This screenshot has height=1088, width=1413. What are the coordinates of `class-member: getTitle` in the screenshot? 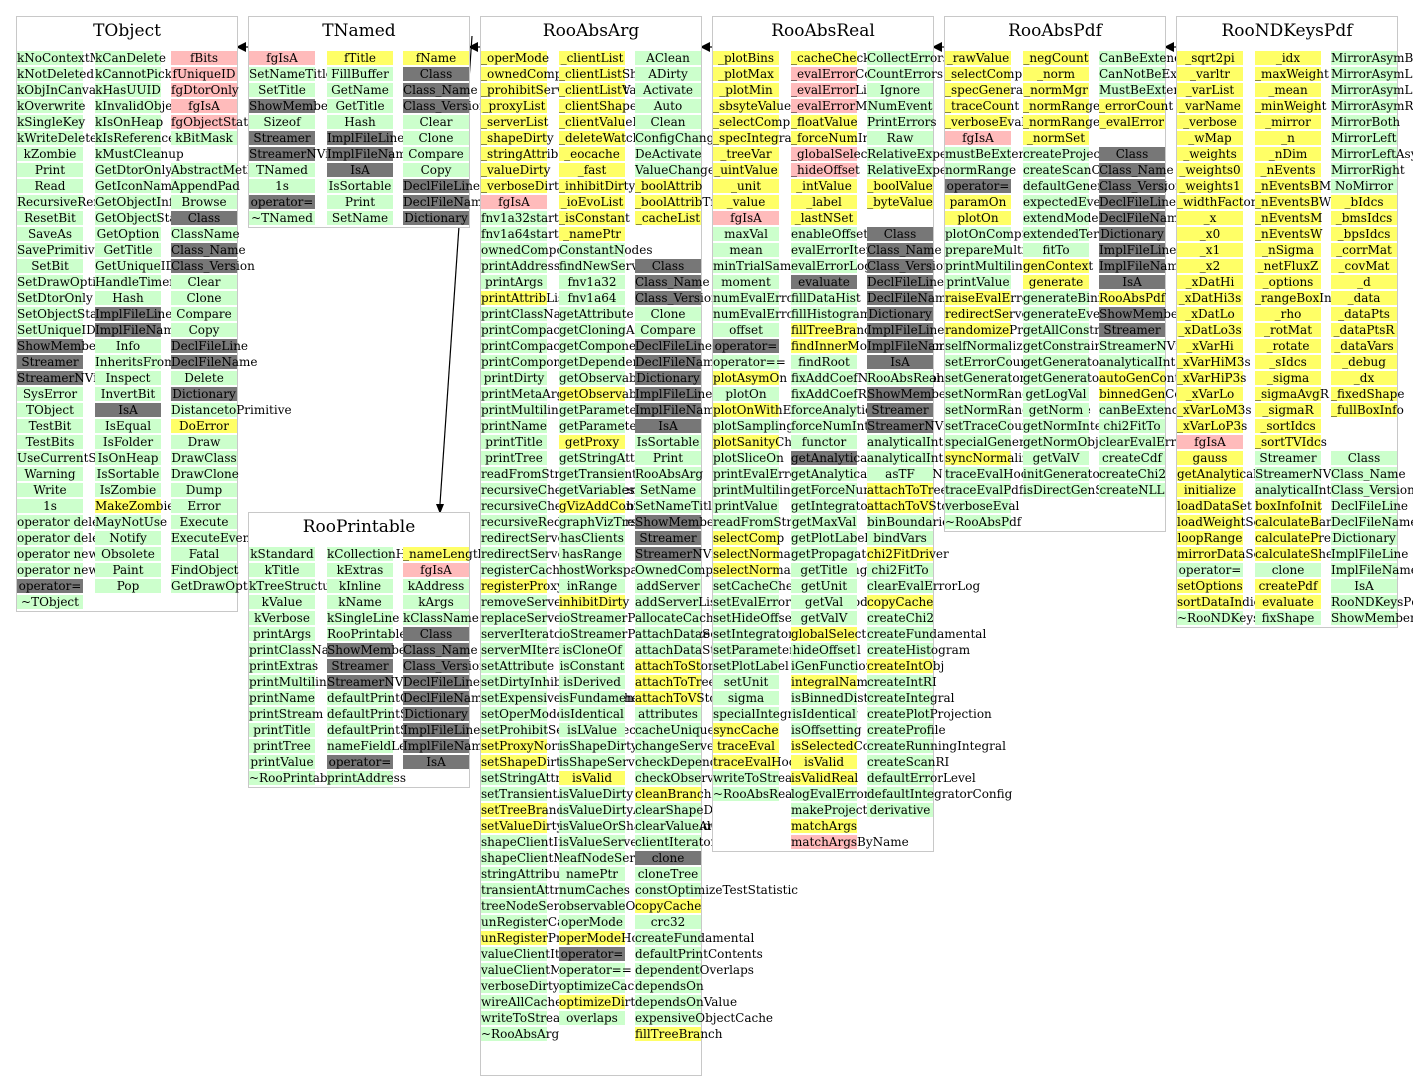 It's located at (824, 570).